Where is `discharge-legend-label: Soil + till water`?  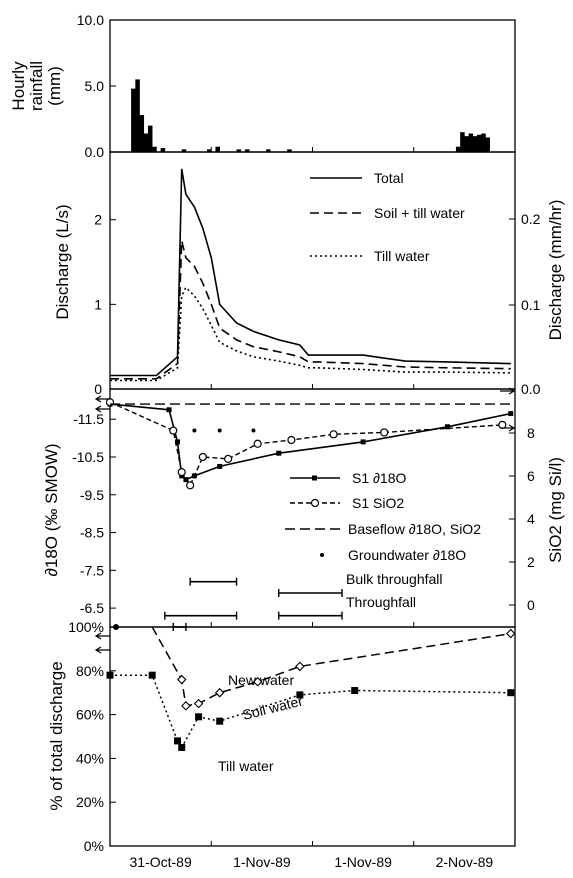 discharge-legend-label: Soil + till water is located at coordinates (419, 213).